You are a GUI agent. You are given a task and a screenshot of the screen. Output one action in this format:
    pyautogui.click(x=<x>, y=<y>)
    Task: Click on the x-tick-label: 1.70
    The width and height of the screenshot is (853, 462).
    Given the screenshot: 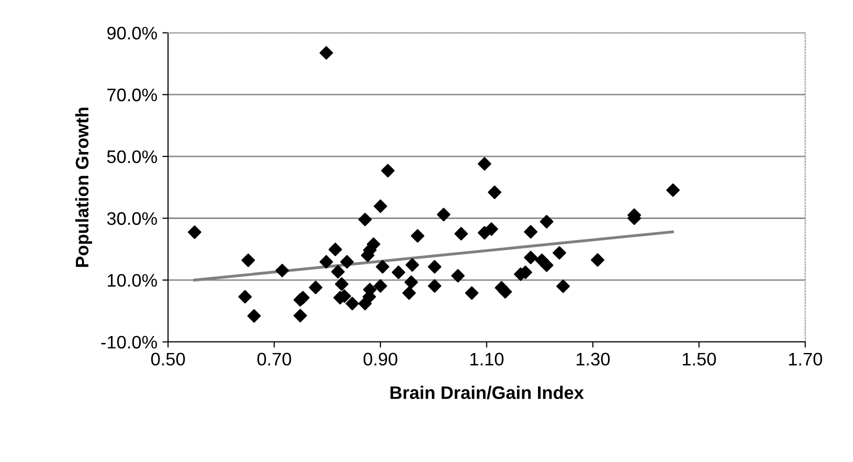 What is the action you would take?
    pyautogui.click(x=805, y=359)
    